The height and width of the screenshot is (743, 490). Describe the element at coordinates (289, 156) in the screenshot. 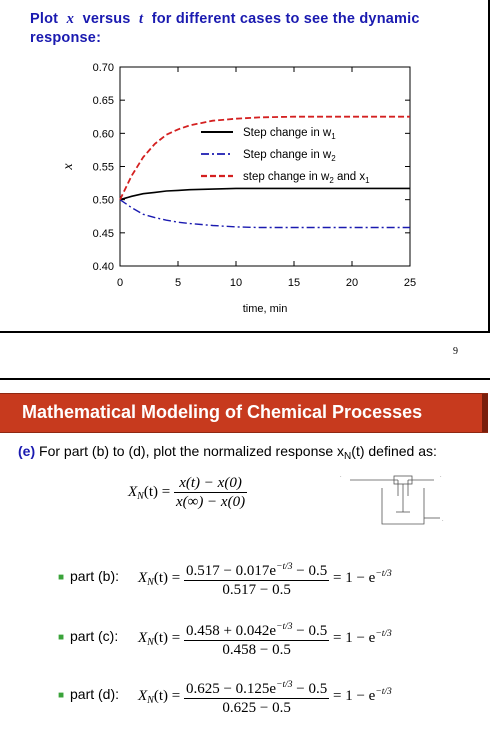

I see `legend-entry: Step change in w2` at that location.